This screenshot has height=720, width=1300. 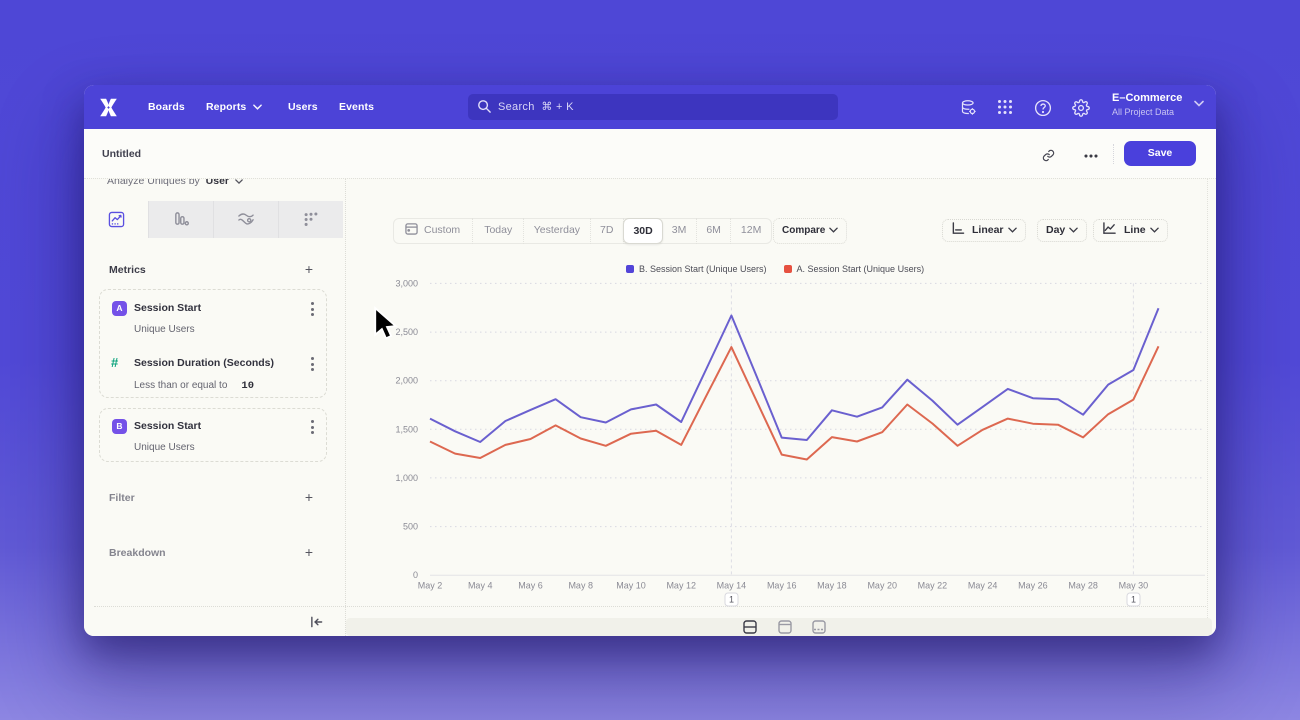 What do you see at coordinates (732, 586) in the screenshot?
I see `svg-text: May 14` at bounding box center [732, 586].